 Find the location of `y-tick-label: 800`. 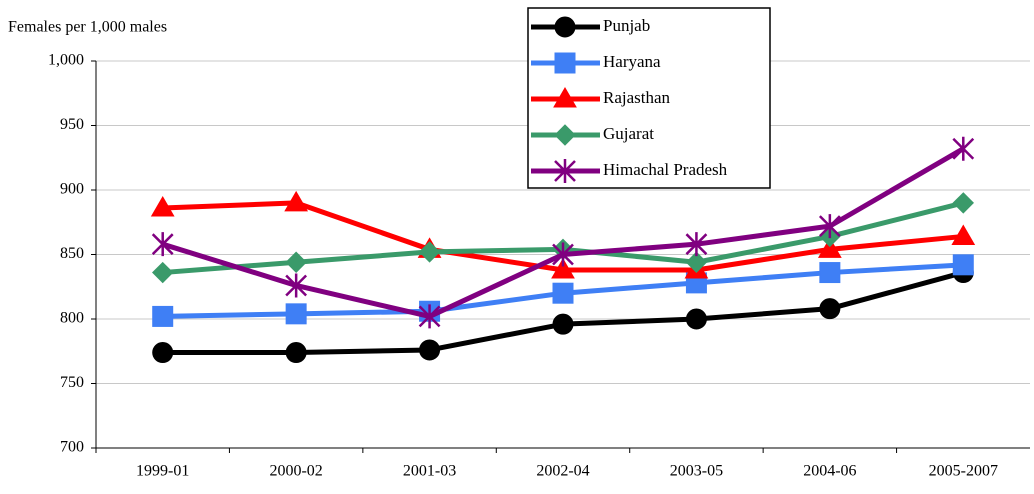

y-tick-label: 800 is located at coordinates (72, 318).